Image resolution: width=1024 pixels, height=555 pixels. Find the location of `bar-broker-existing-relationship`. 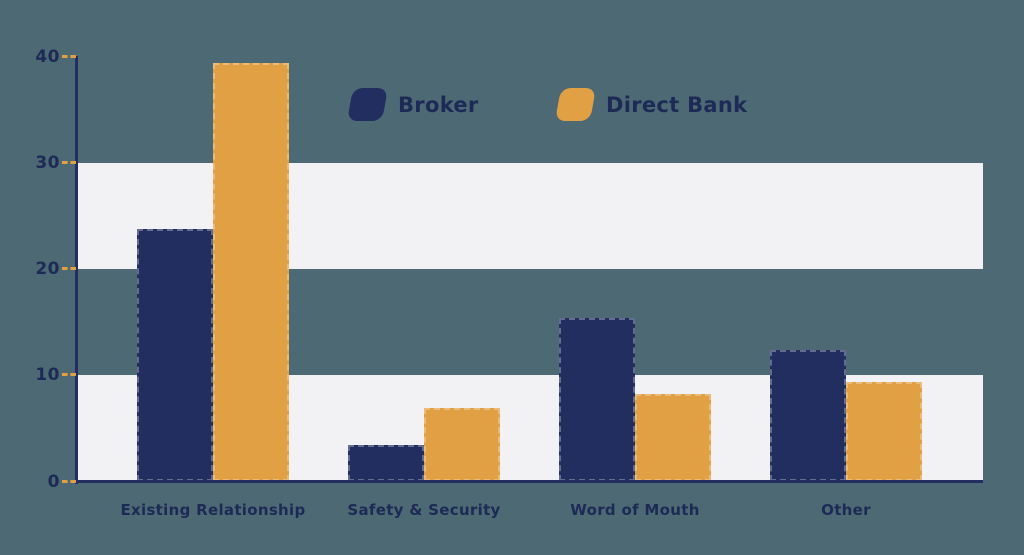

bar-broker-existing-relationship is located at coordinates (175, 355).